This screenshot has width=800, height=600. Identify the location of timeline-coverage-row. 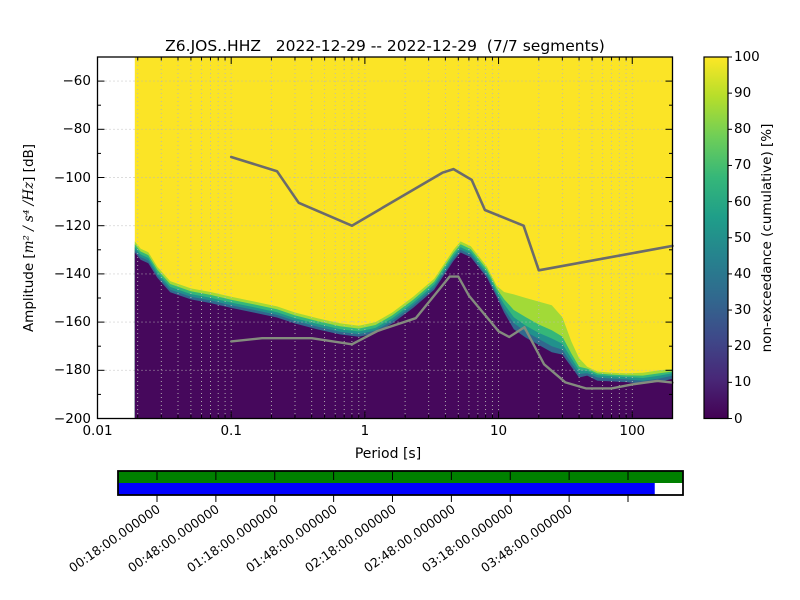
(400, 477).